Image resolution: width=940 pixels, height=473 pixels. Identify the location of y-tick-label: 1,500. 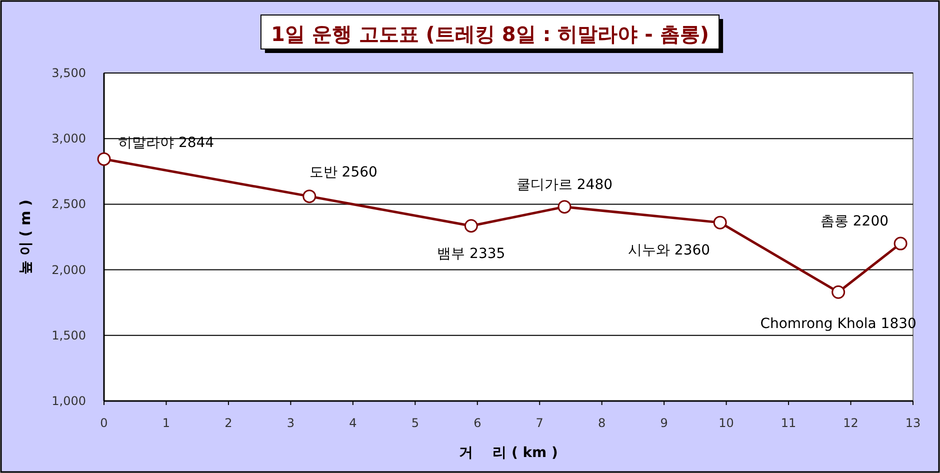
(69, 335).